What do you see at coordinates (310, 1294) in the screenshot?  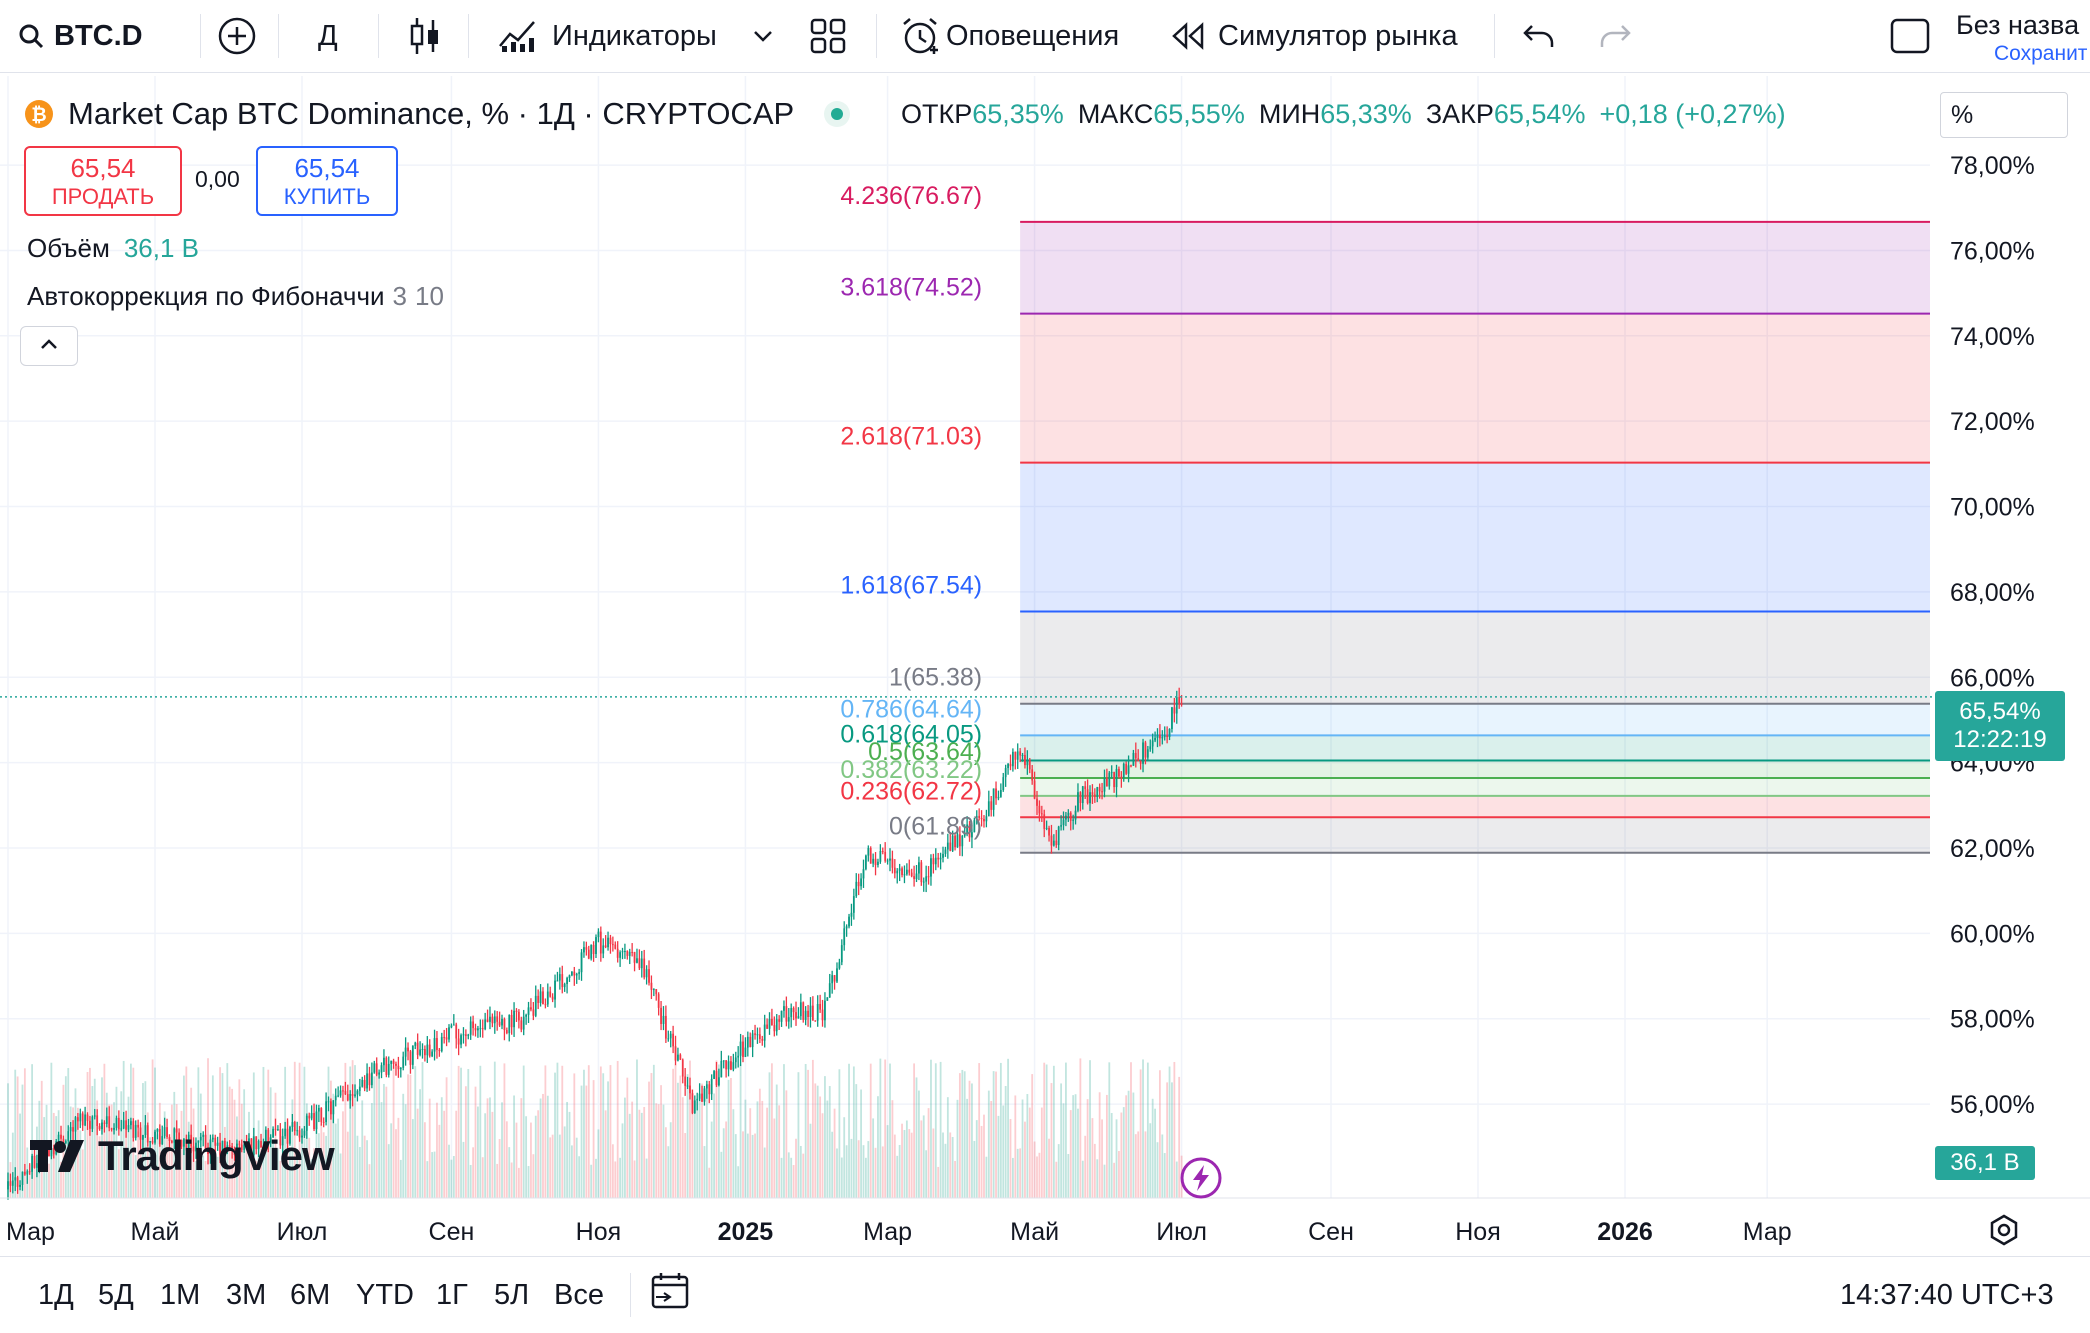 I see `range-button: 6М` at bounding box center [310, 1294].